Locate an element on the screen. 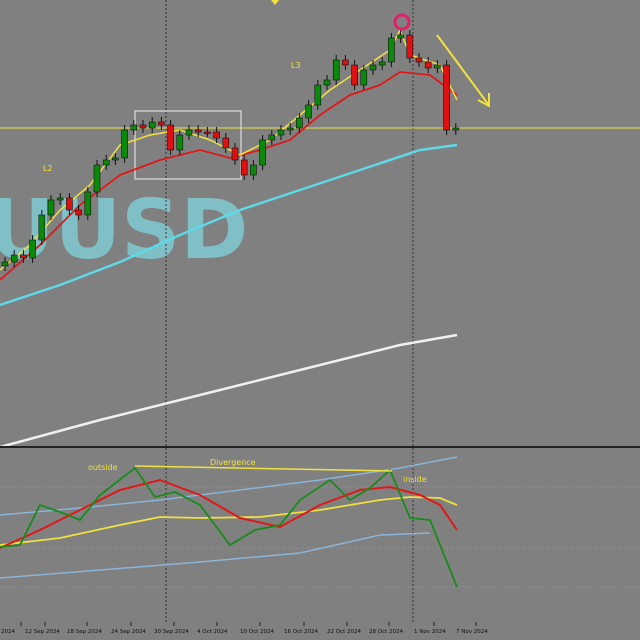 The image size is (640, 640). x-tick-label: 4 Oct 2024 is located at coordinates (212, 632).